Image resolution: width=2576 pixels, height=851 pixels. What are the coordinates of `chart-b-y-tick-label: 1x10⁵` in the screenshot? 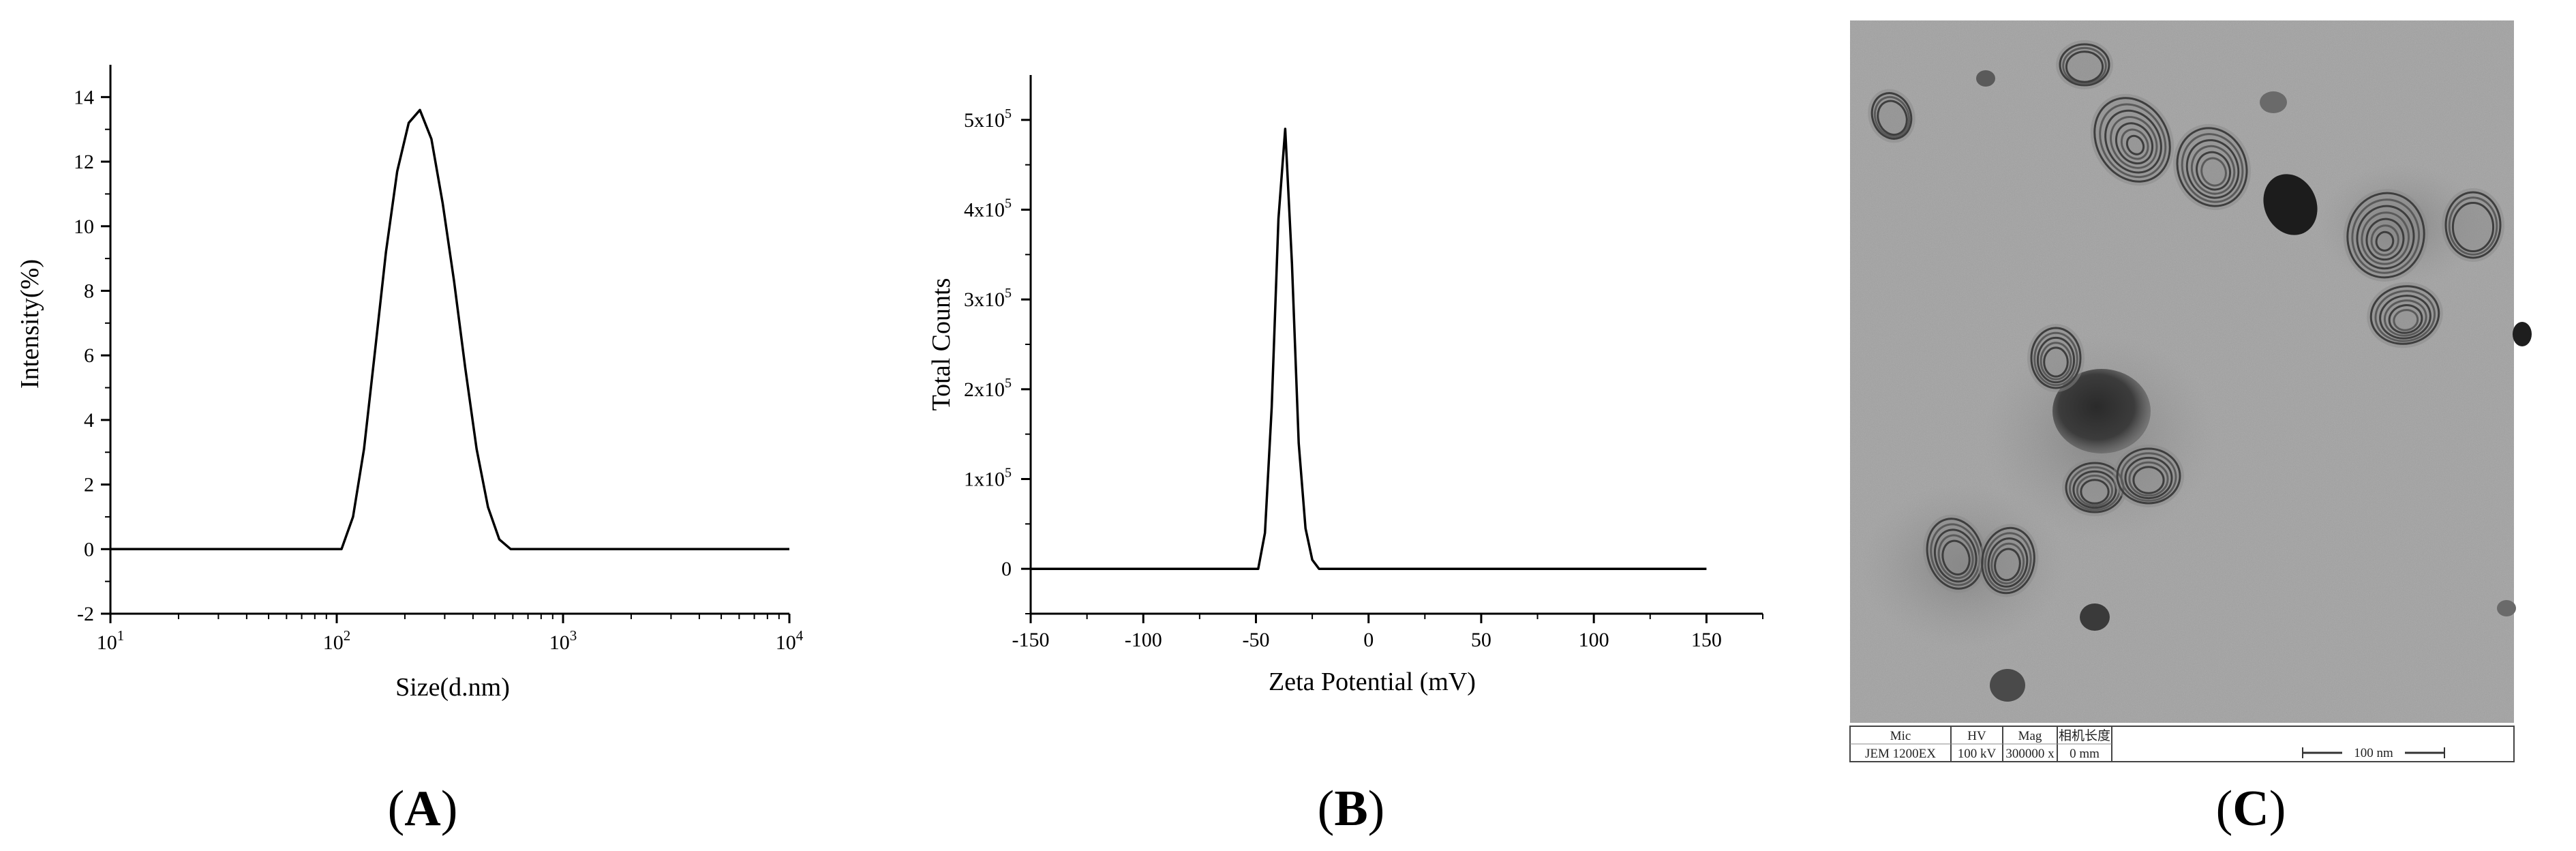 It's located at (988, 478).